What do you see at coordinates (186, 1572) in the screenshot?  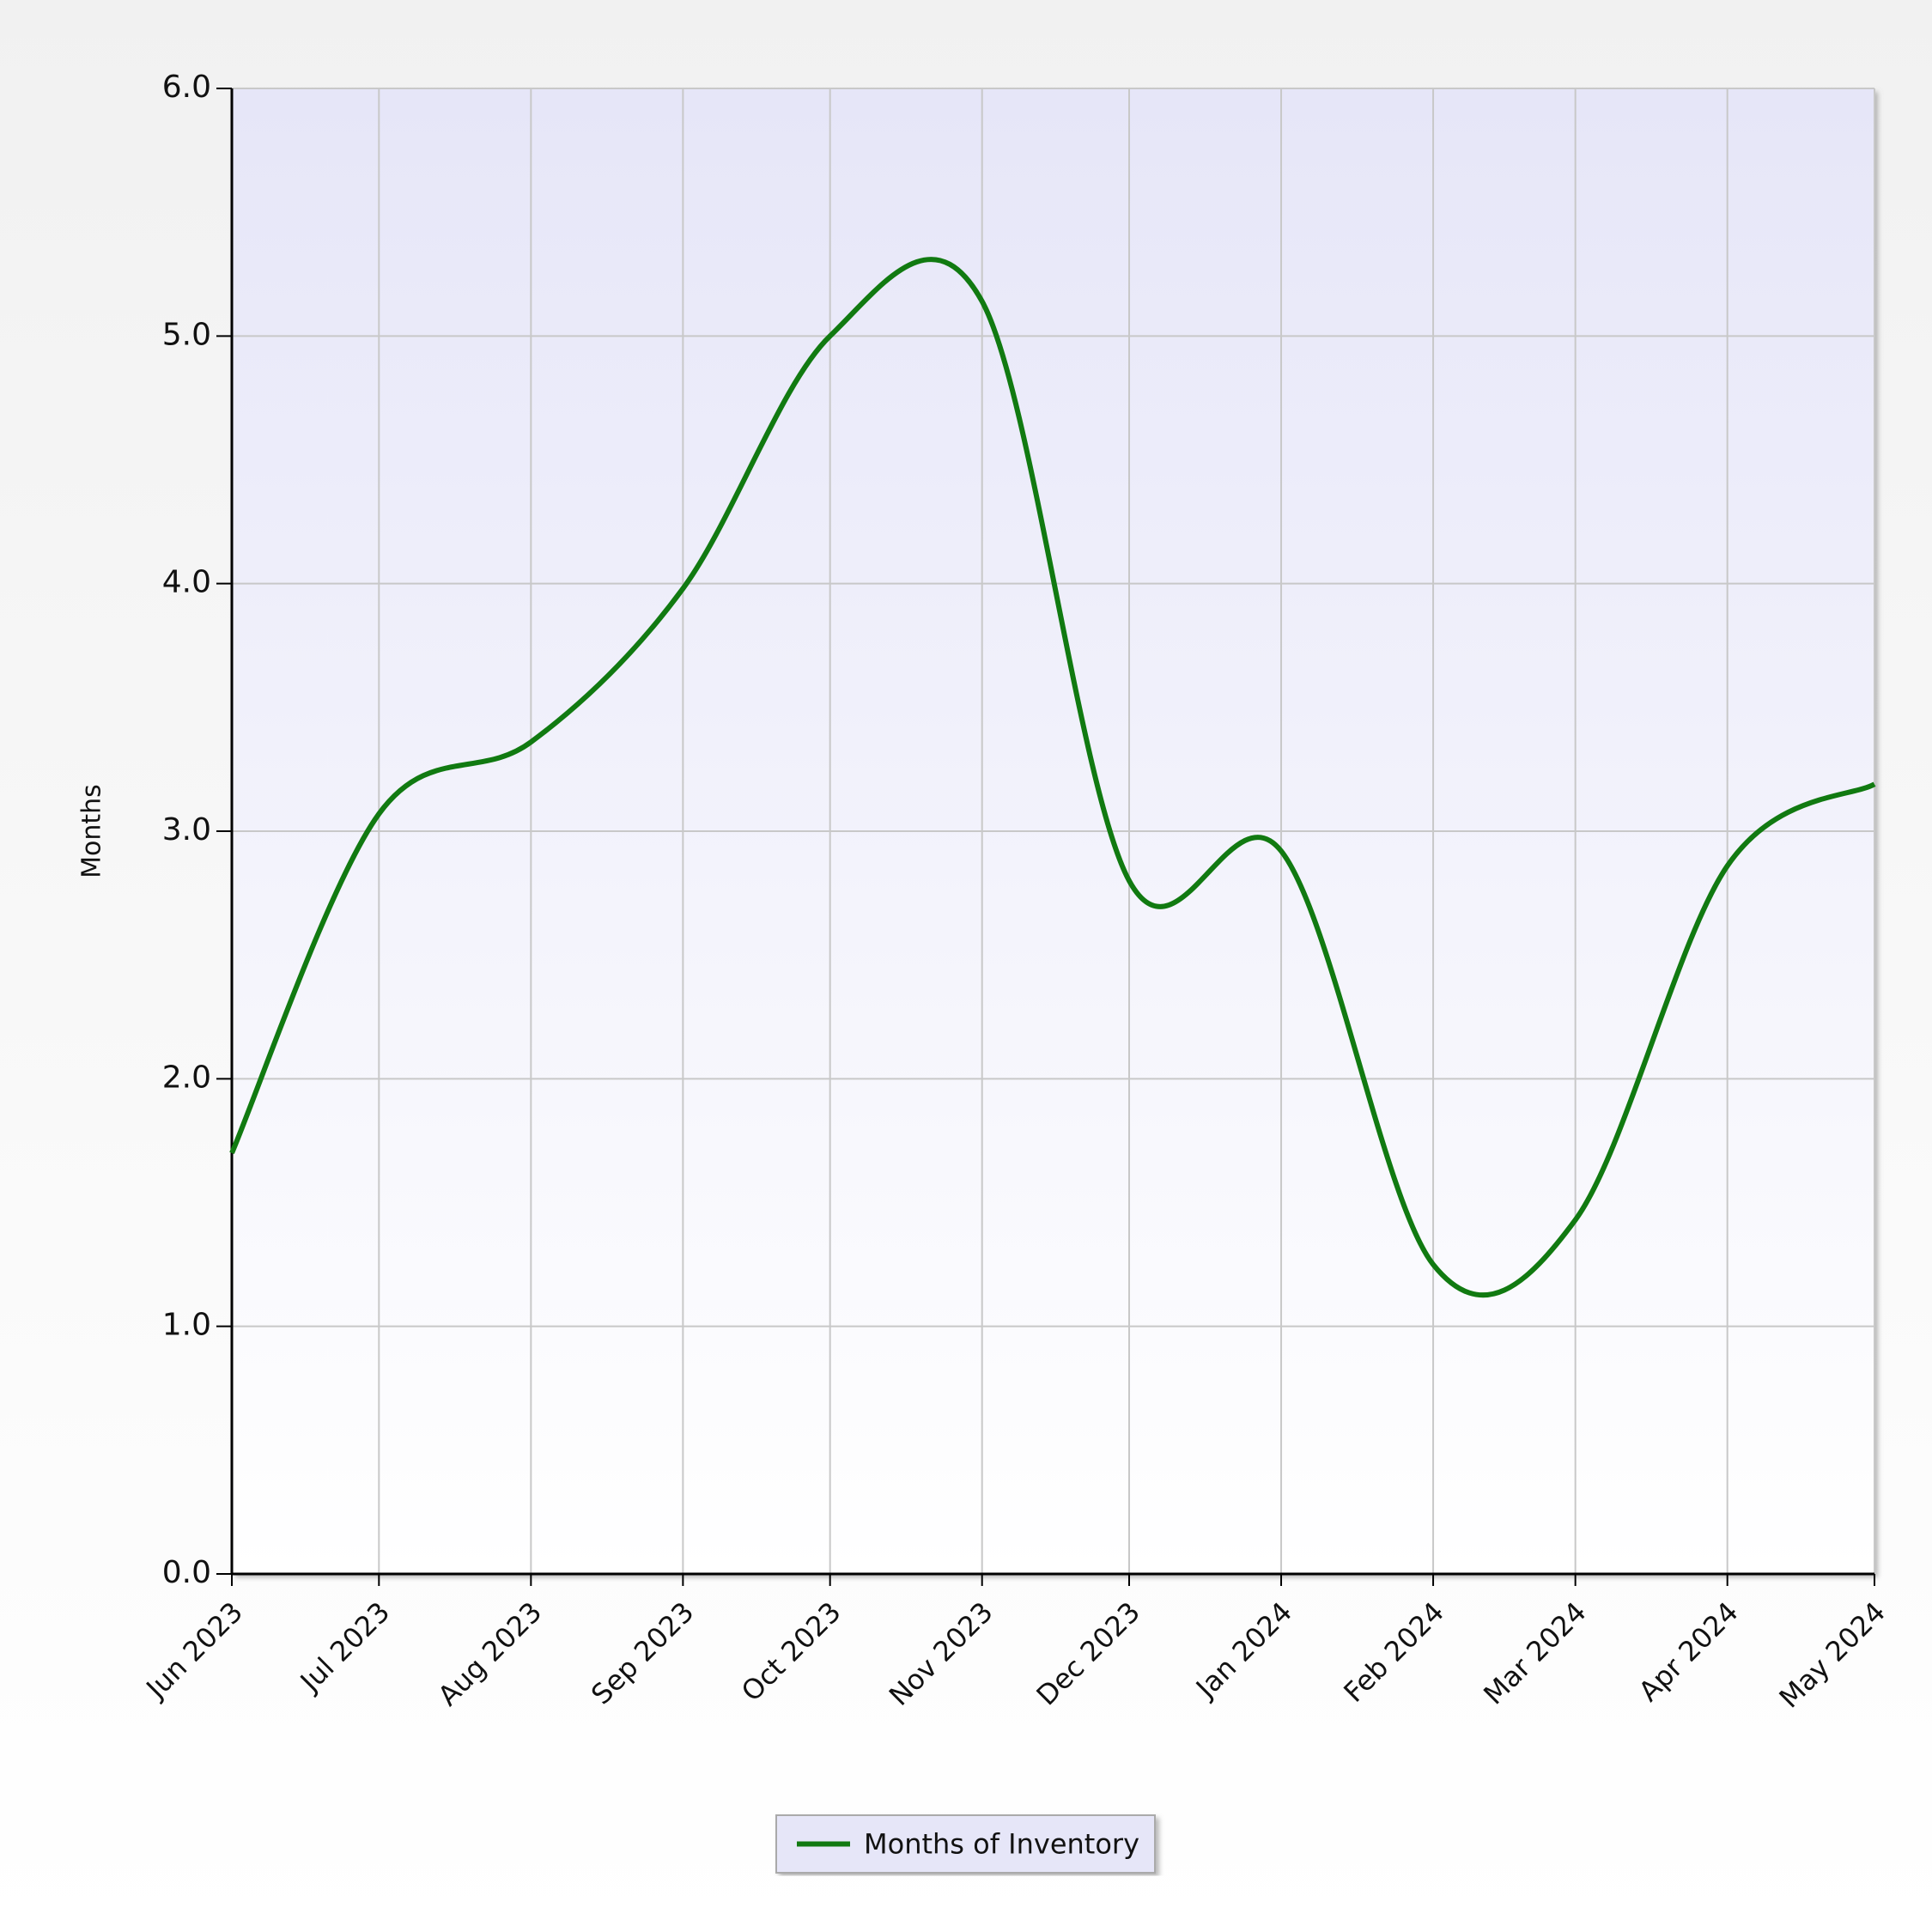 I see `y-tick-label: 0.0` at bounding box center [186, 1572].